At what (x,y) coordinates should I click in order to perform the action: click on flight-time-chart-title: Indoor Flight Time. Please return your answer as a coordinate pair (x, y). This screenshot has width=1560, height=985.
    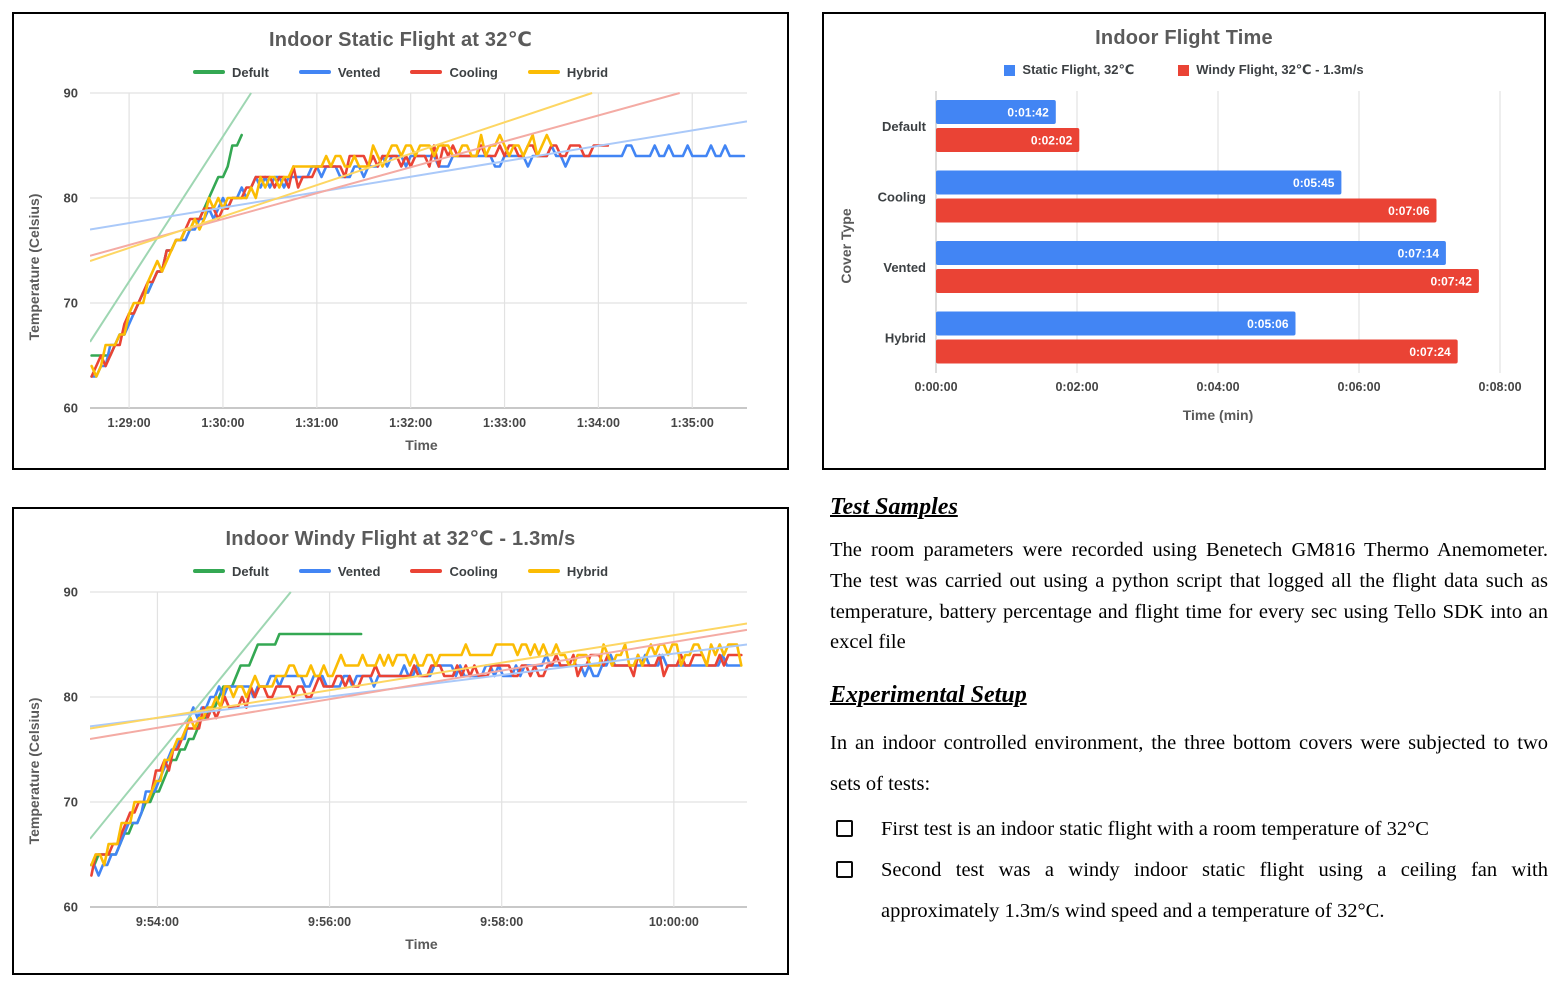
    Looking at the image, I should click on (1184, 38).